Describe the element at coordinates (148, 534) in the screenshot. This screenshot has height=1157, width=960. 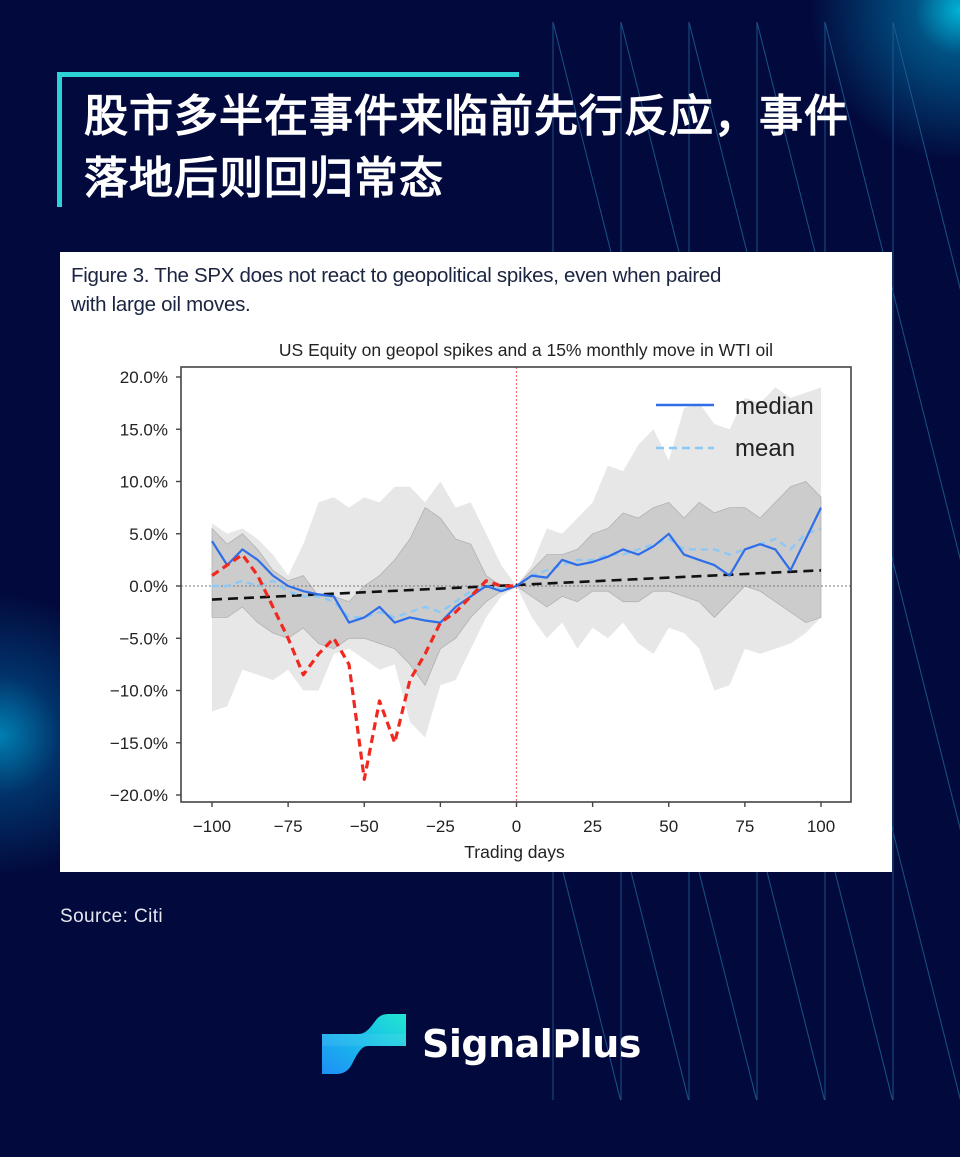
I see `y-tick-label: 5.0%` at that location.